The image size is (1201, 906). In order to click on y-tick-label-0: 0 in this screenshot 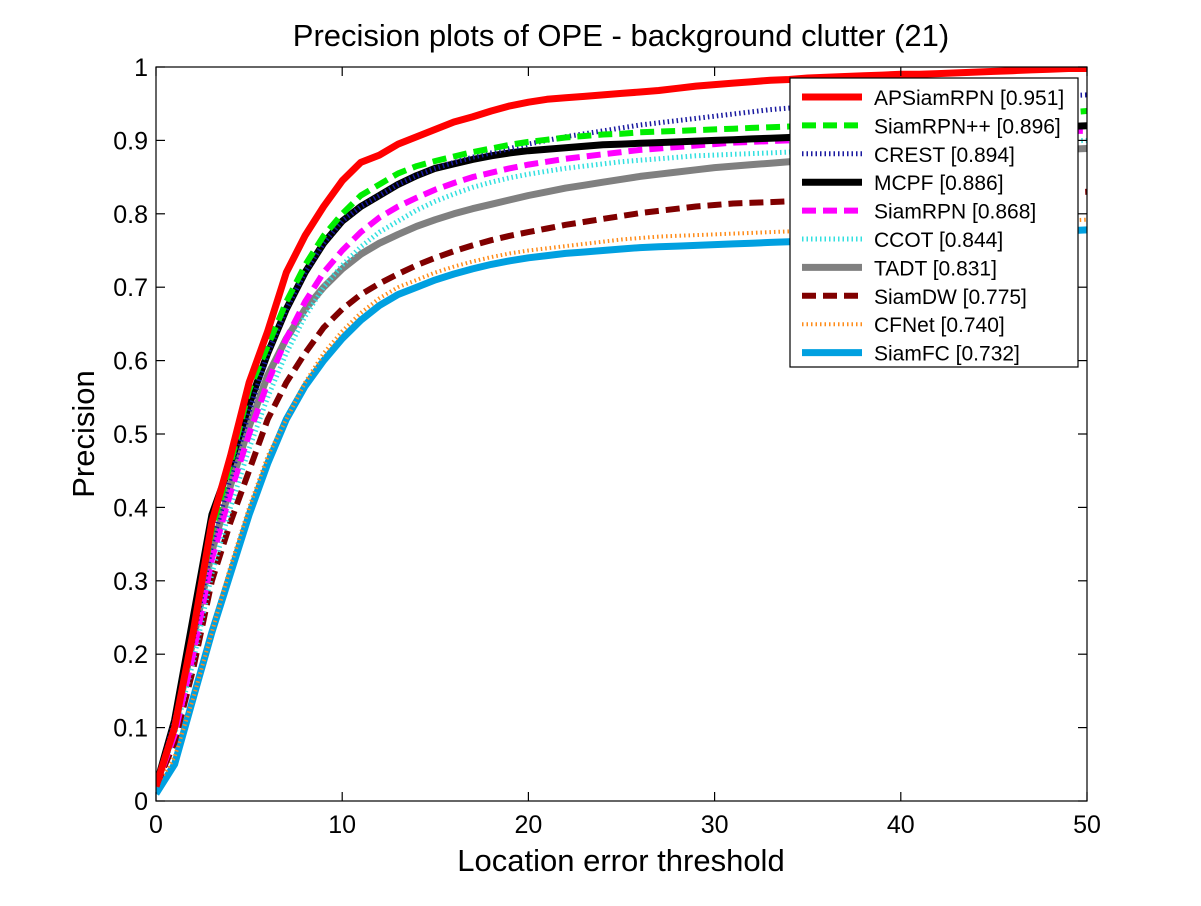, I will do `click(141, 802)`.